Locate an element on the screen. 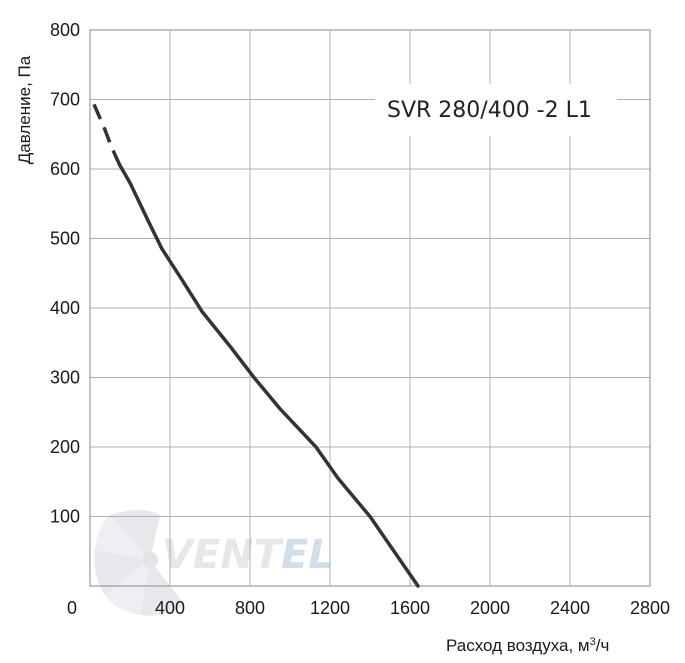  y-tick-label: 300 is located at coordinates (65, 378).